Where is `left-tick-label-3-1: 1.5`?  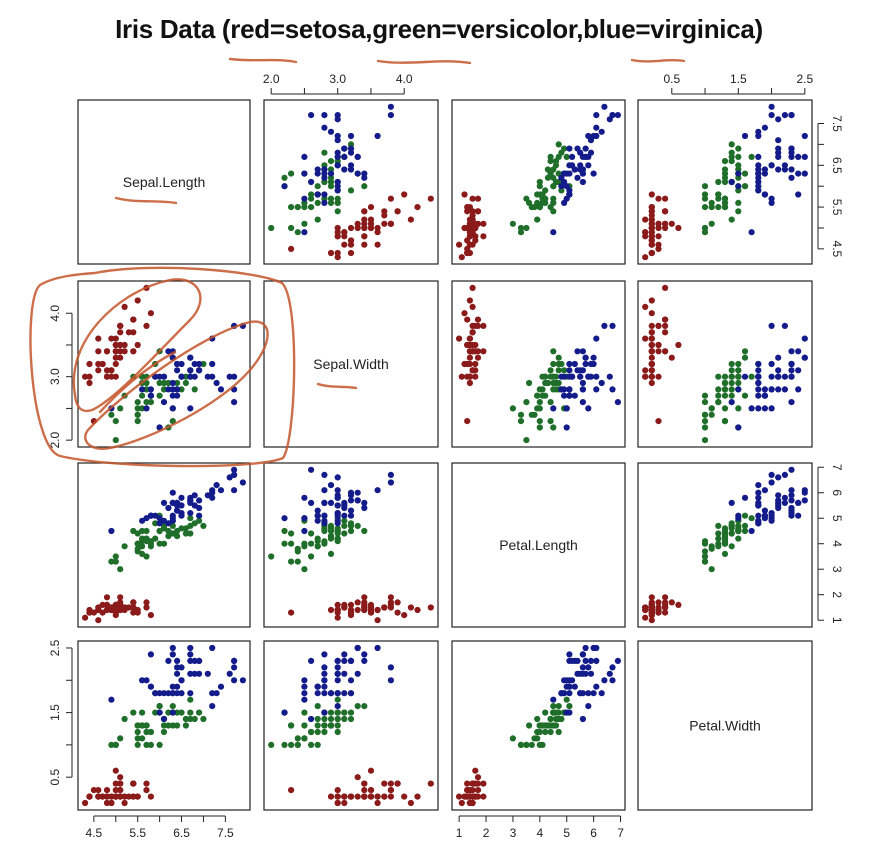
left-tick-label-3-1: 1.5 is located at coordinates (55, 712).